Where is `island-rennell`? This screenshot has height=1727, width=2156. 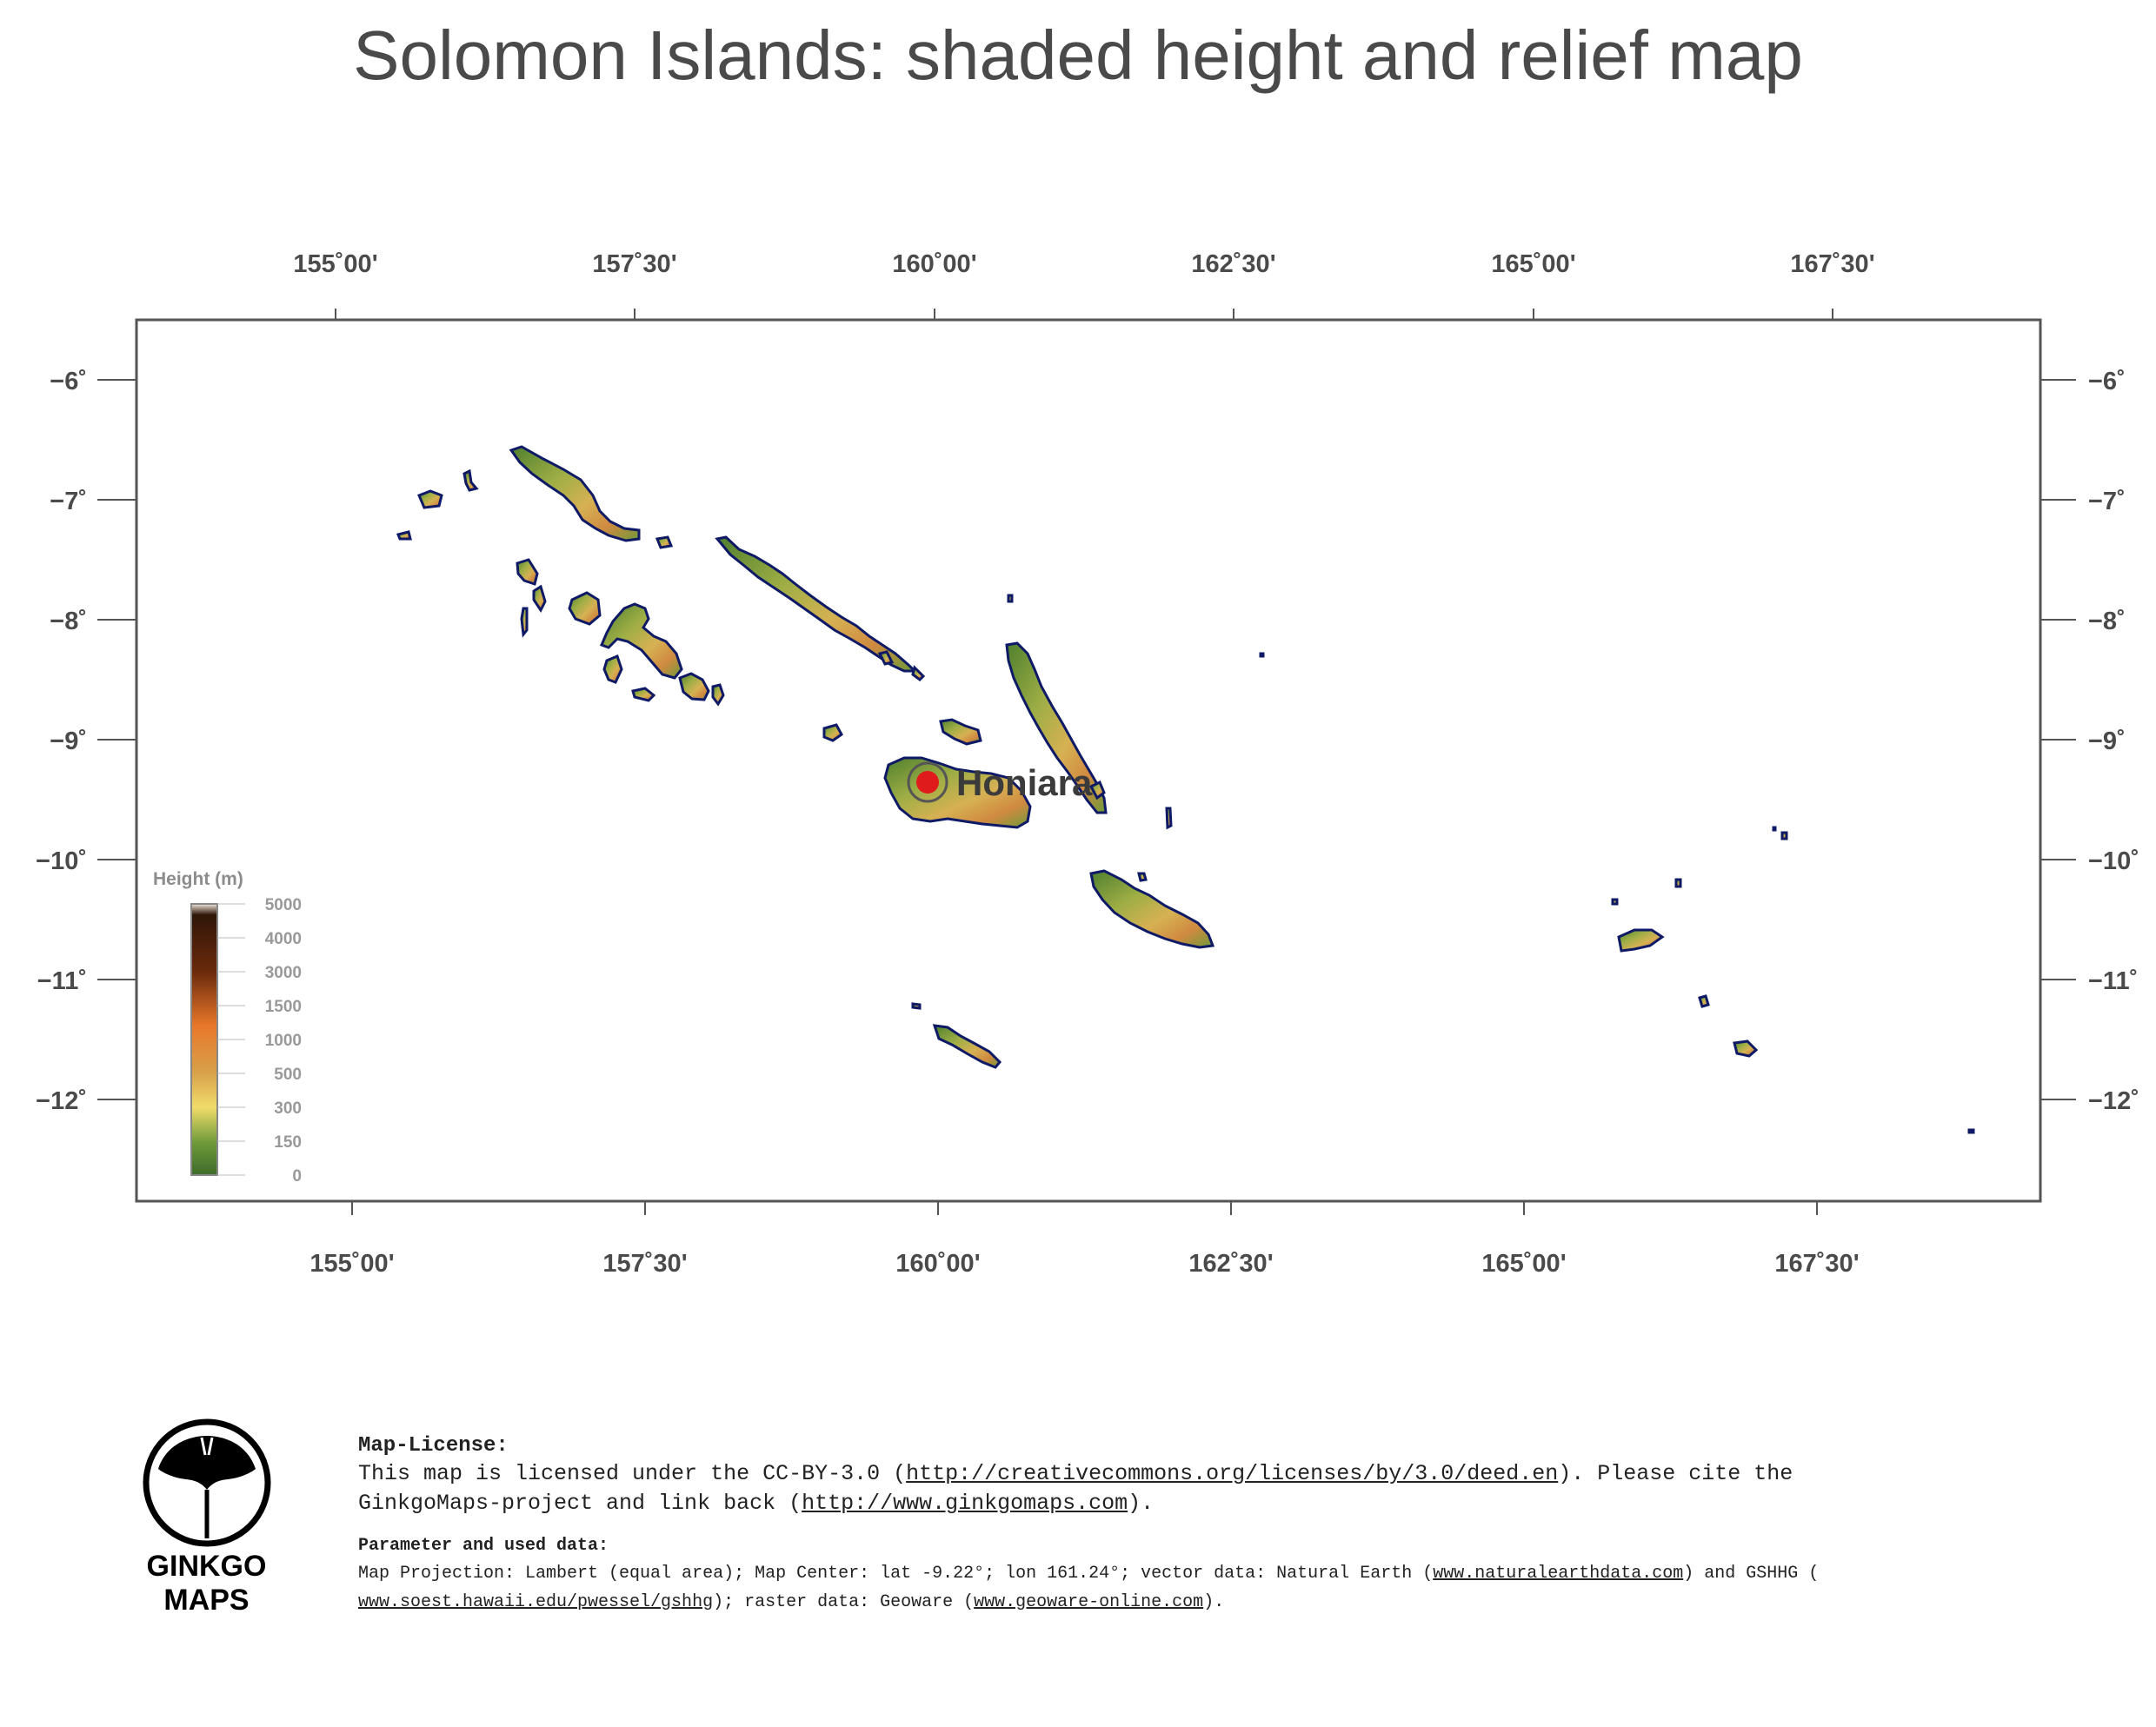
island-rennell is located at coordinates (967, 1046).